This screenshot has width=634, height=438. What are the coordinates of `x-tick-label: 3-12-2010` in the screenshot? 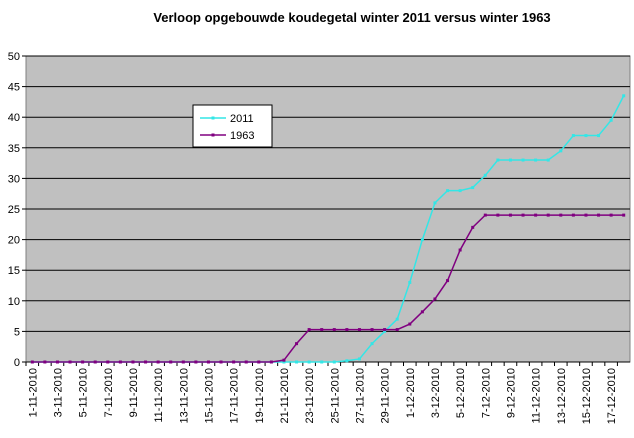 It's located at (436, 393).